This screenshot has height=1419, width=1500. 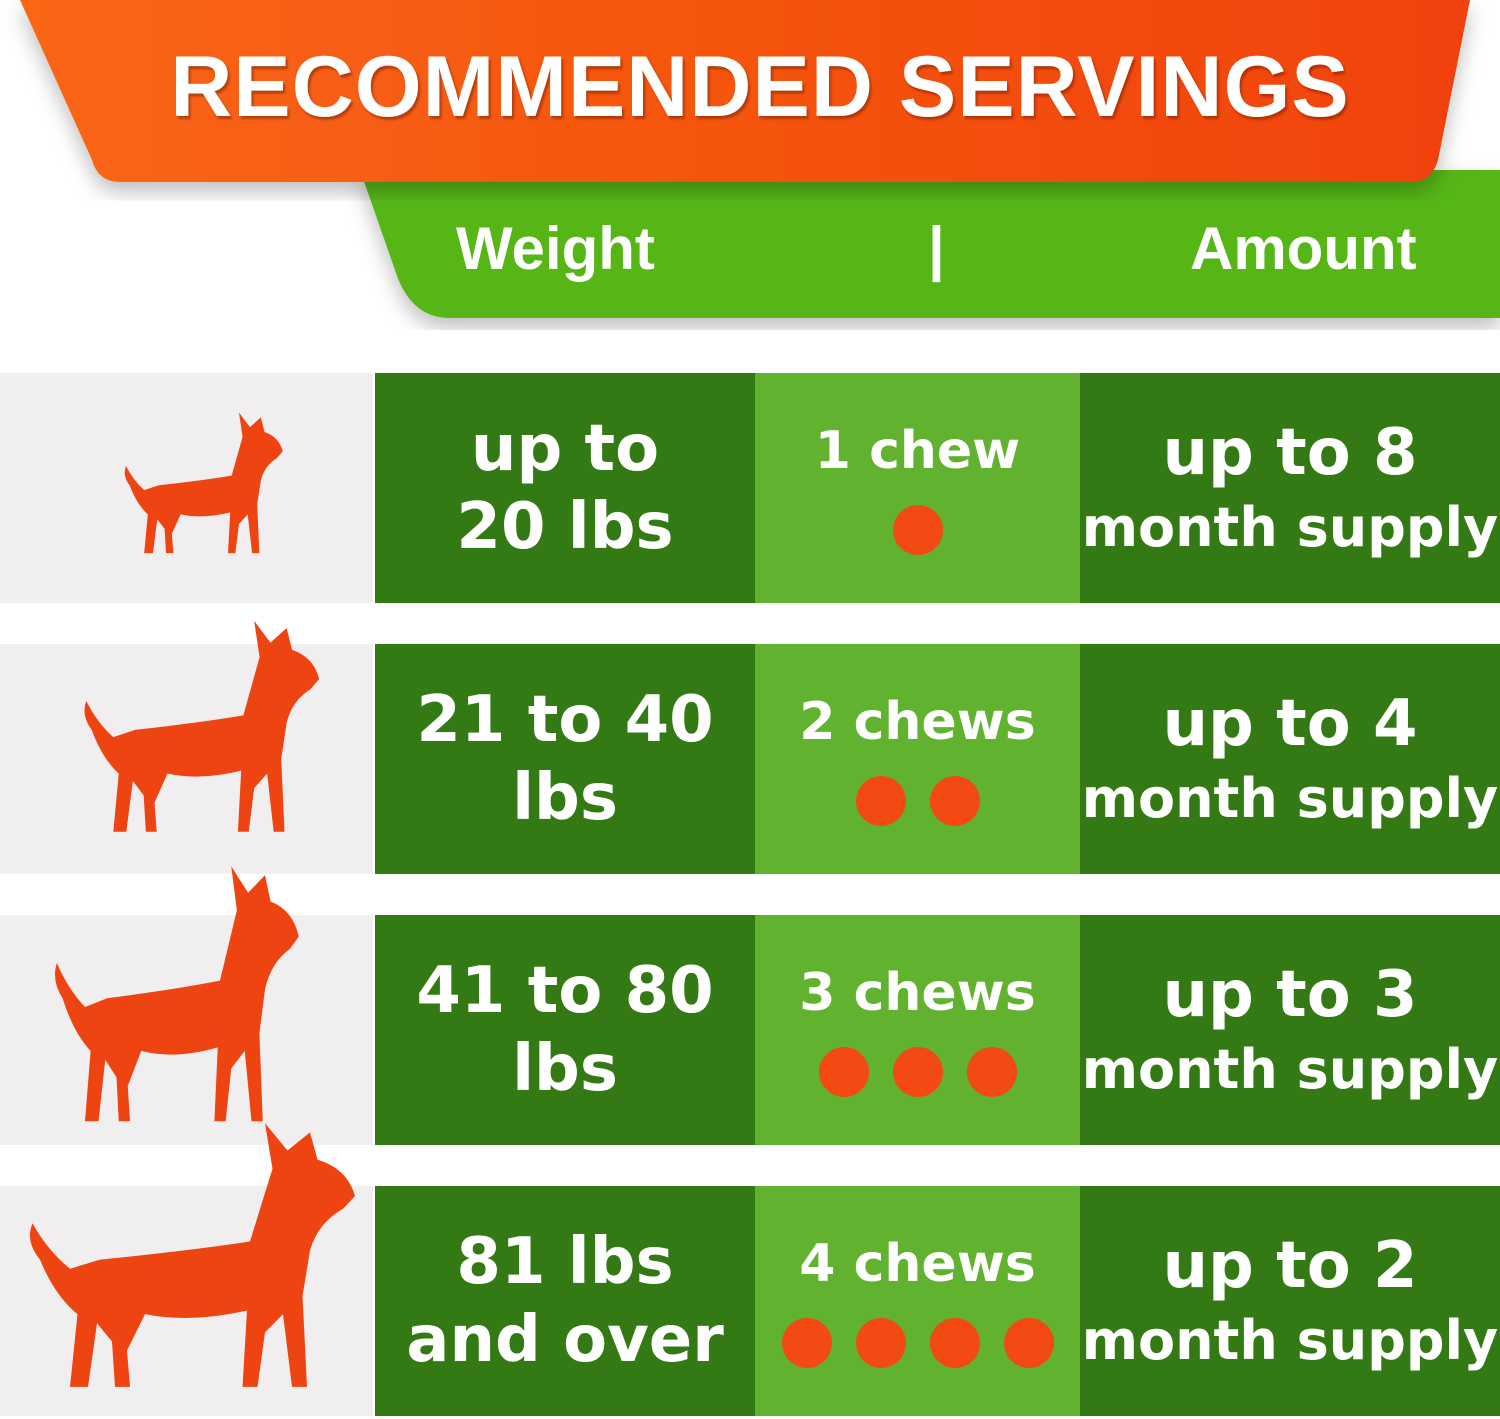 What do you see at coordinates (565, 1262) in the screenshot?
I see `weight-line-1: 81 lbs` at bounding box center [565, 1262].